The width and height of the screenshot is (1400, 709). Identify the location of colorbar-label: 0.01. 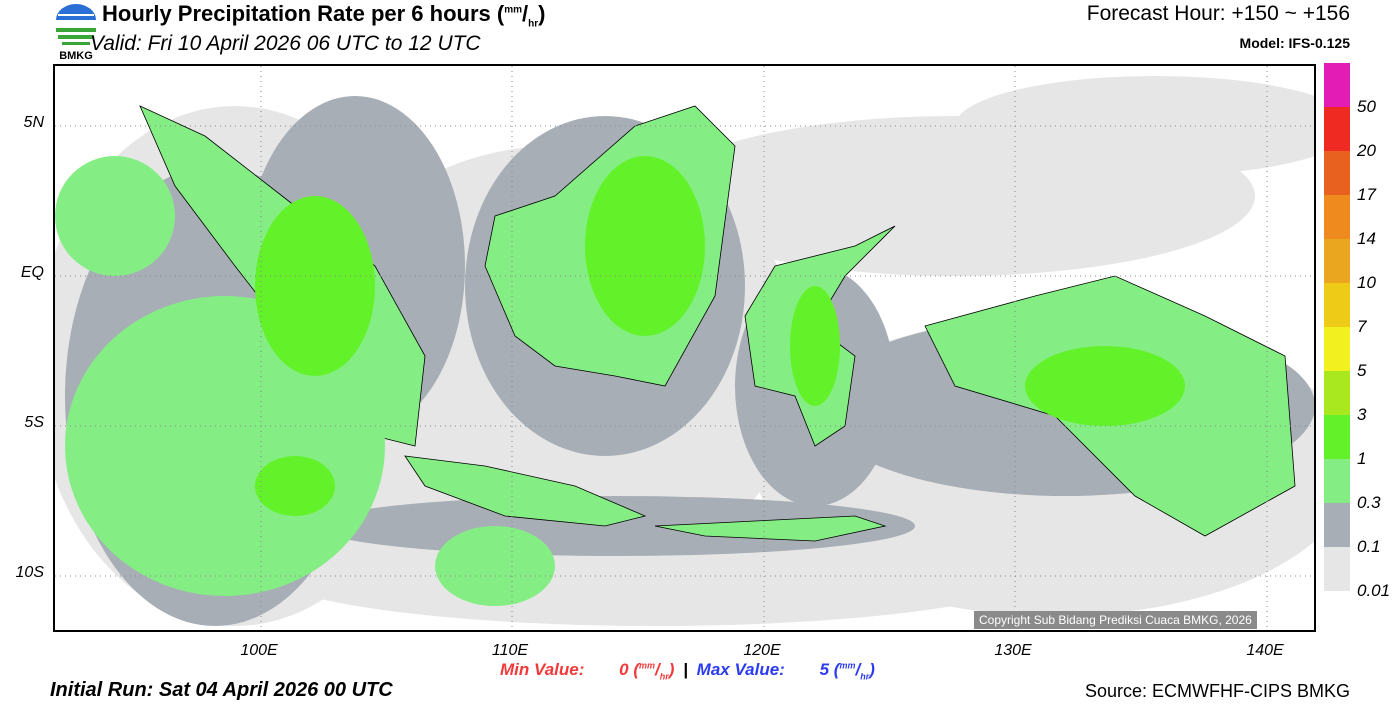
(1374, 590).